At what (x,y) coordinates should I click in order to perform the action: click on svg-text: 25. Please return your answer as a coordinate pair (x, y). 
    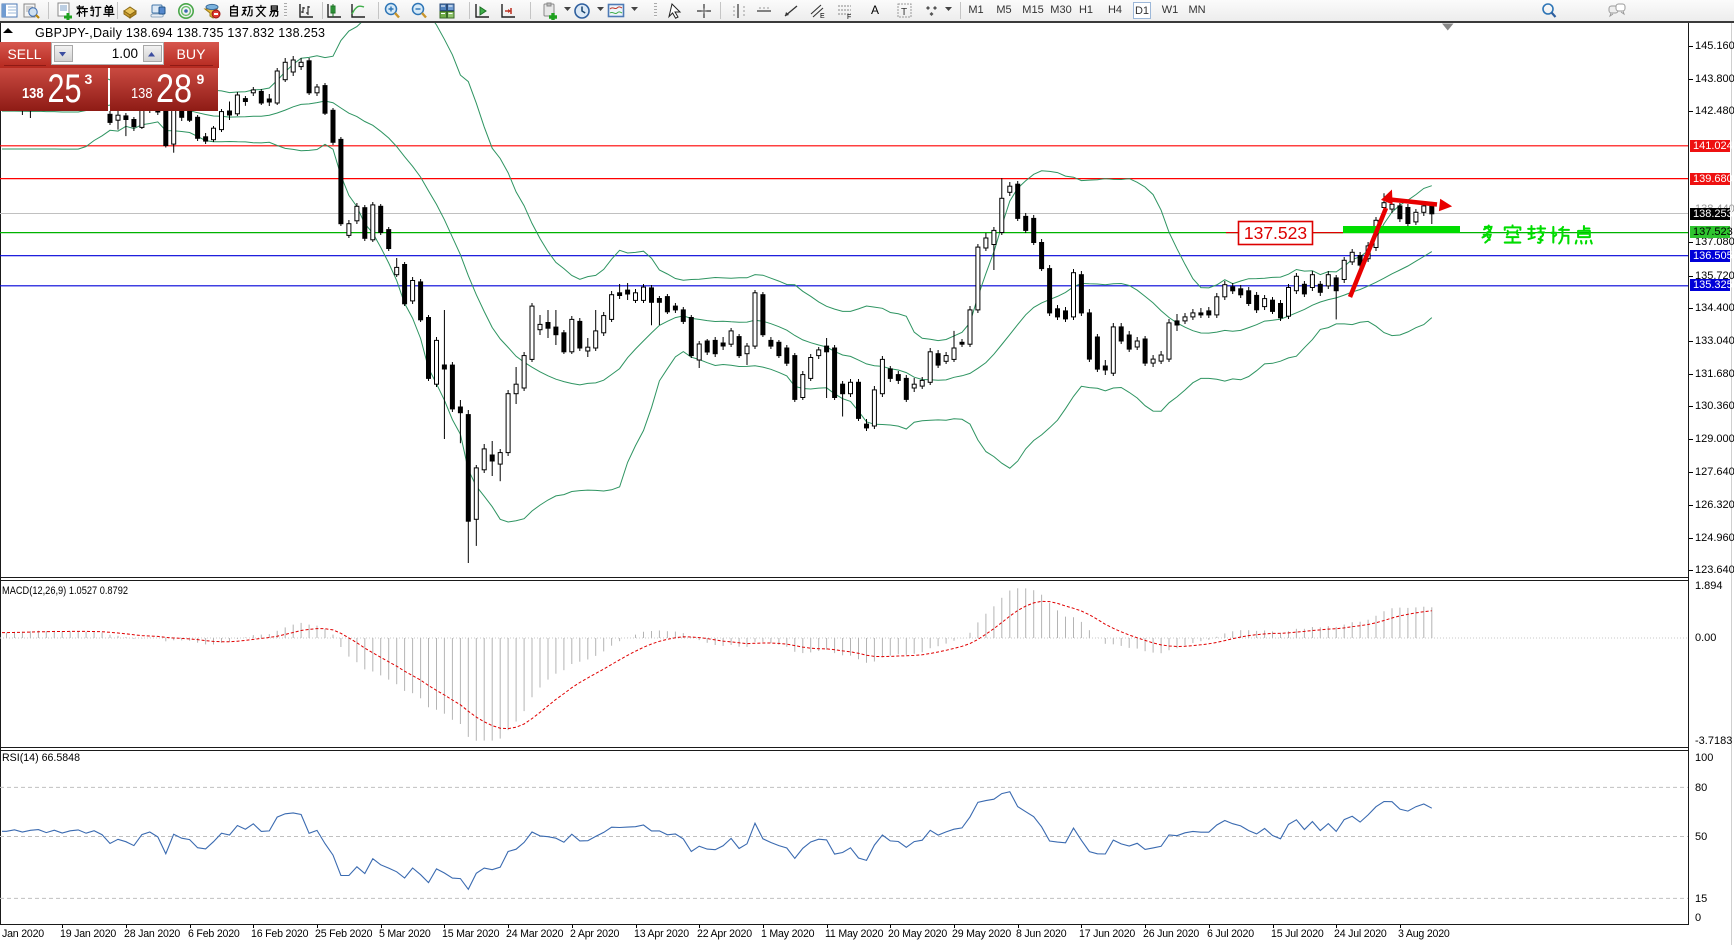
    Looking at the image, I should click on (65, 89).